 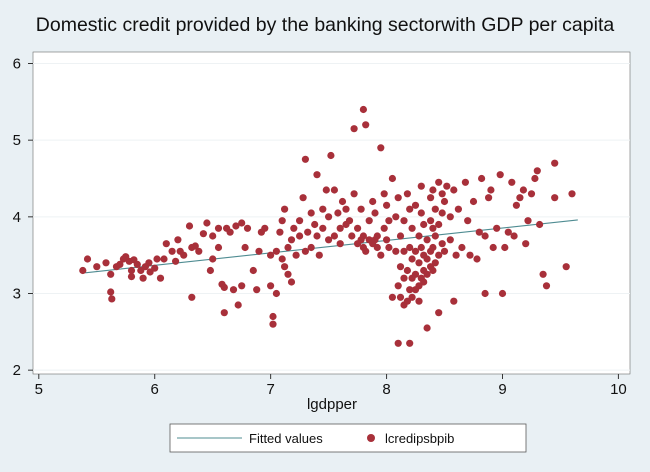 I want to click on y-tick-label: 3, so click(x=17, y=294).